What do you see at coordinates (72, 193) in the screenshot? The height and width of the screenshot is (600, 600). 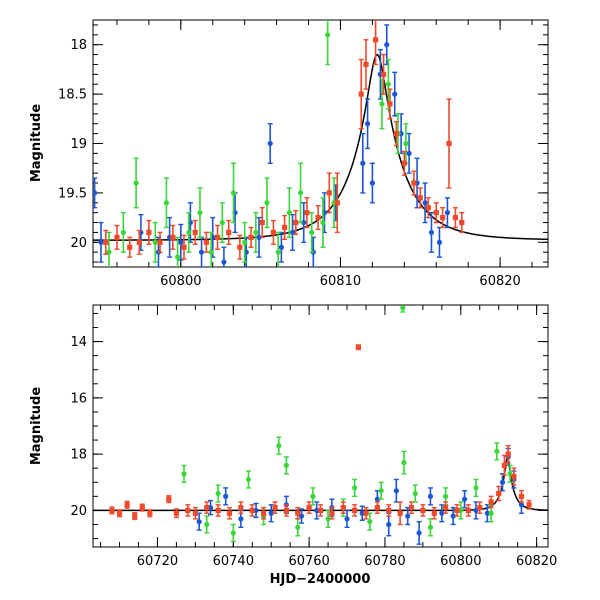 I see `top-y-tick-label: 19.5` at bounding box center [72, 193].